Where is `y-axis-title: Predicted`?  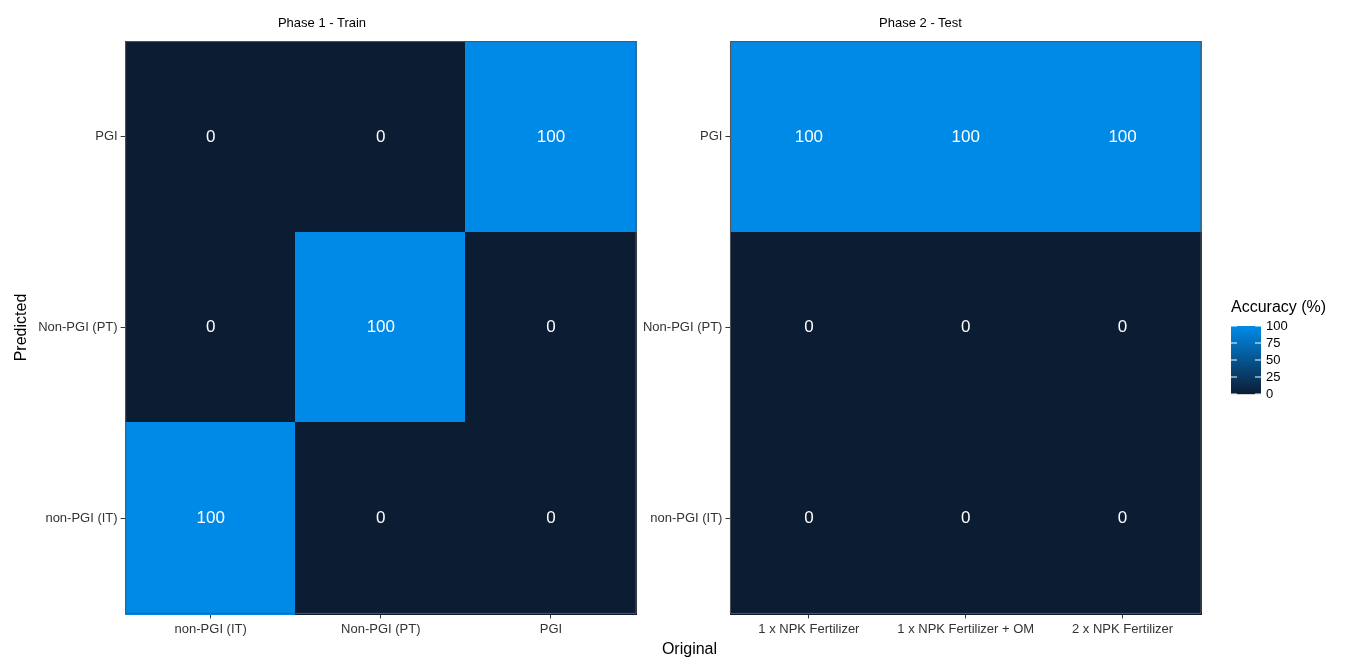
y-axis-title: Predicted is located at coordinates (21, 327).